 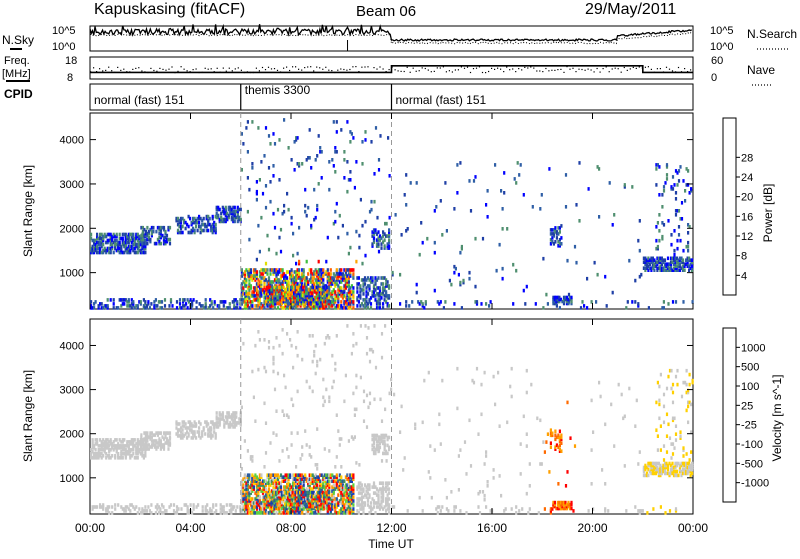 What do you see at coordinates (278, 90) in the screenshot?
I see `cpid-segment-label: themis 3300` at bounding box center [278, 90].